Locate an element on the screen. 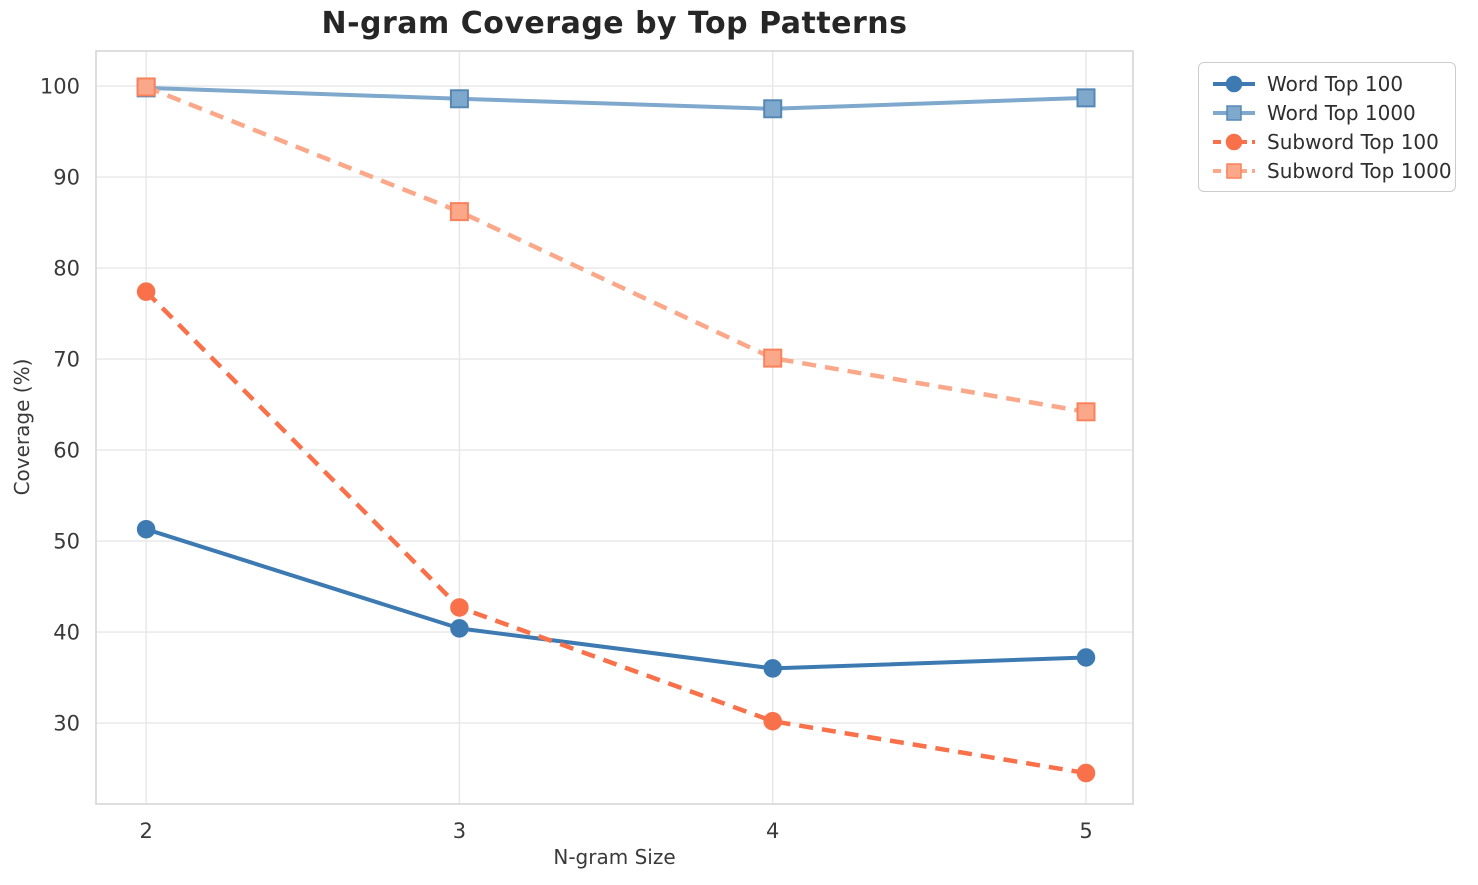 The image size is (1478, 885). y-tick-label: 50 is located at coordinates (66, 542).